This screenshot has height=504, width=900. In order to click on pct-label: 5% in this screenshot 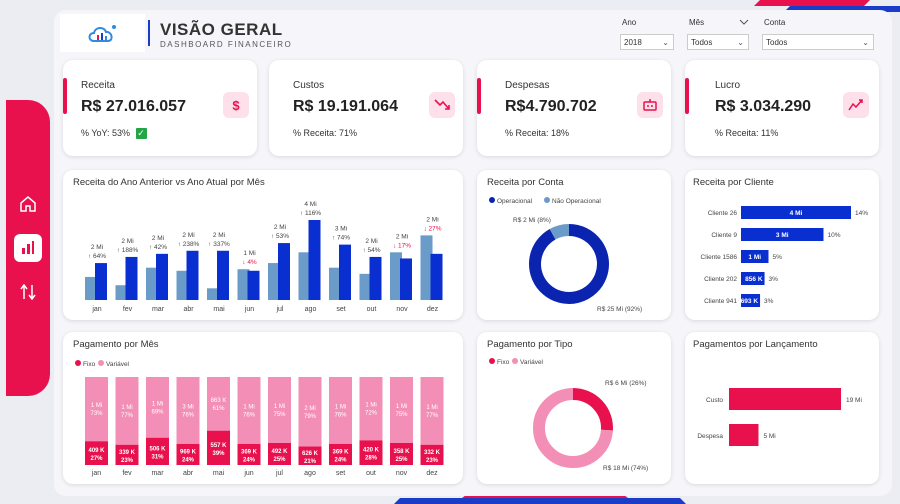, I will do `click(778, 257)`.